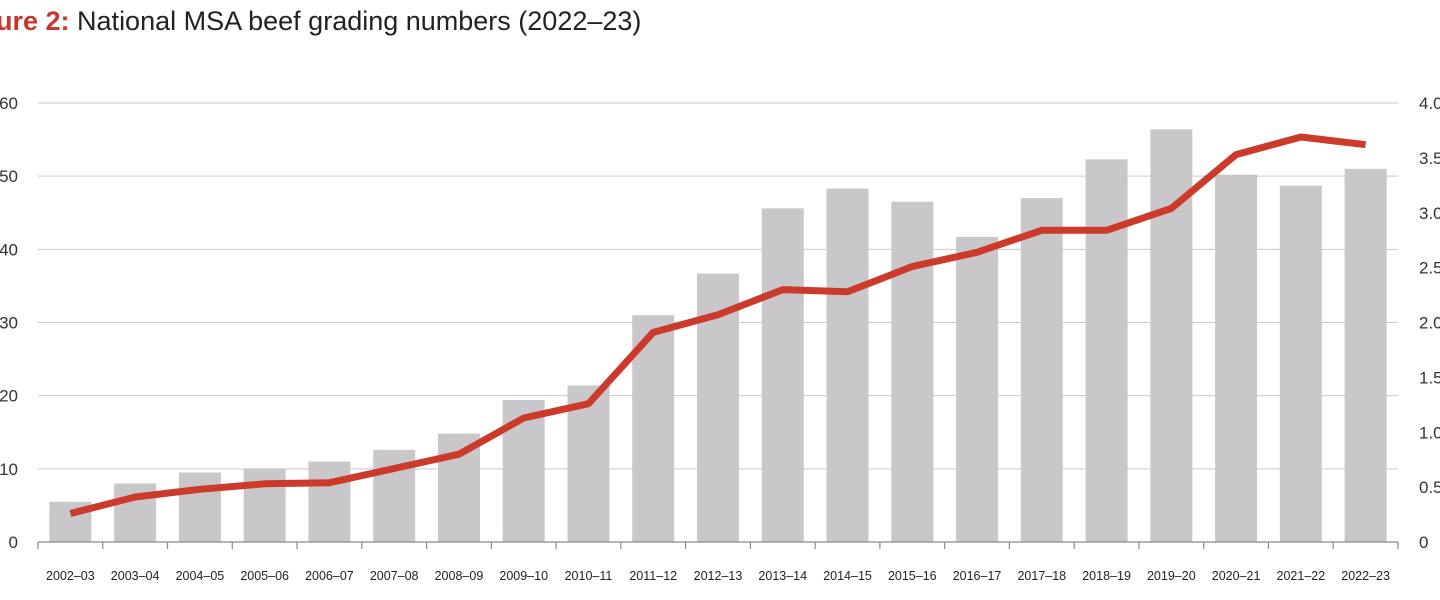  What do you see at coordinates (9, 176) in the screenshot?
I see `y-left-tick-label: 50` at bounding box center [9, 176].